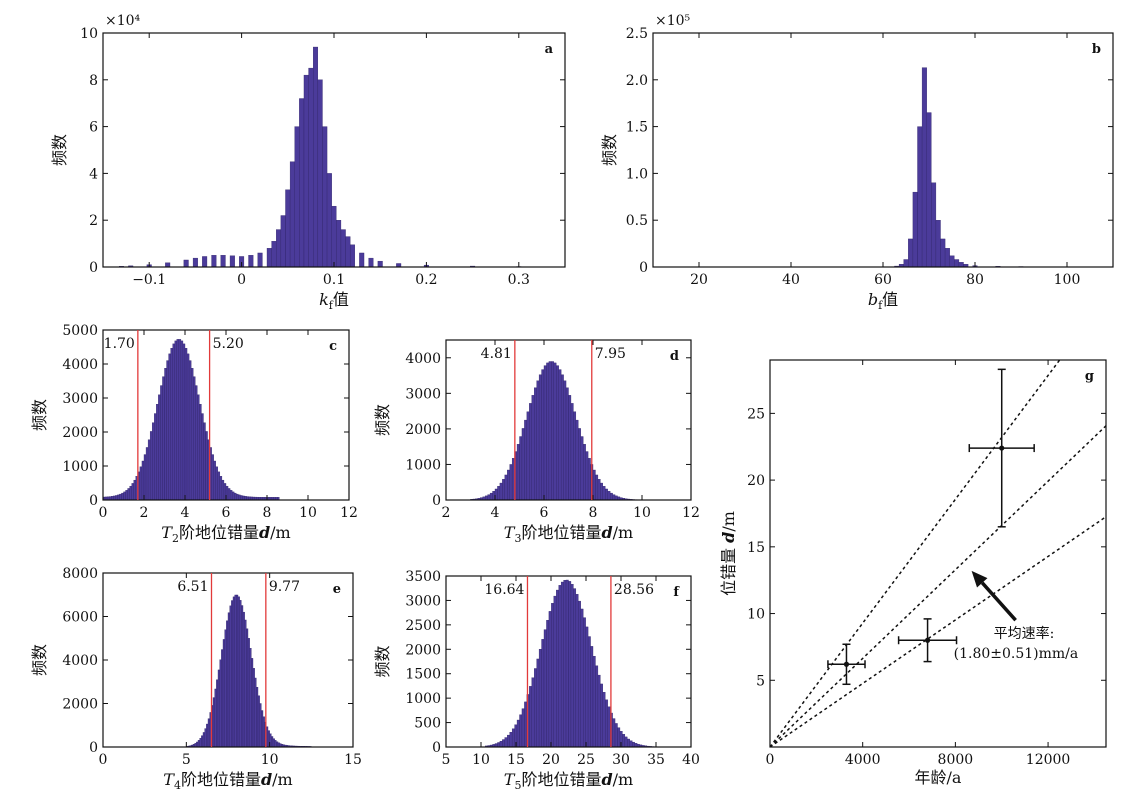 Image resolution: width=1129 pixels, height=802 pixels. What do you see at coordinates (423, 359) in the screenshot?
I see `y-tick-label: 4000` at bounding box center [423, 359].